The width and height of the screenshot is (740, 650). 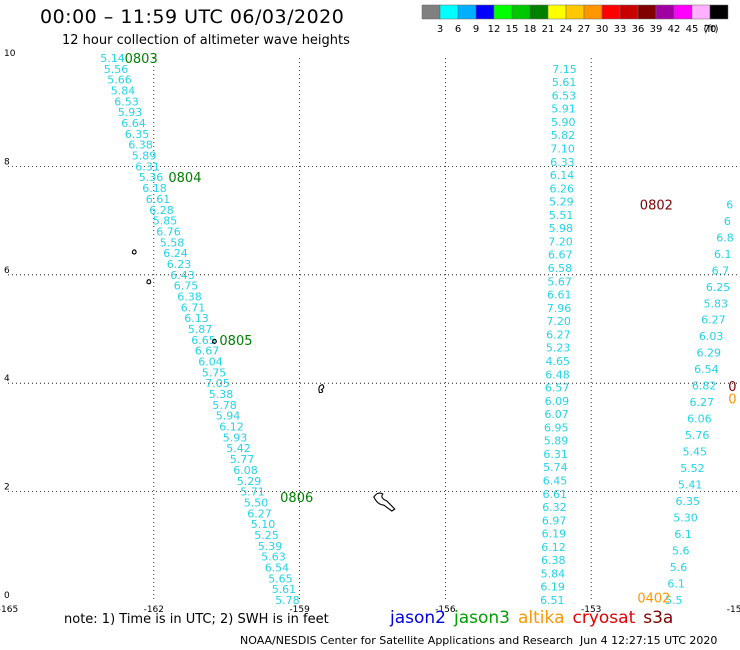 What do you see at coordinates (690, 485) in the screenshot?
I see `wave-height-value: 5.41` at bounding box center [690, 485].